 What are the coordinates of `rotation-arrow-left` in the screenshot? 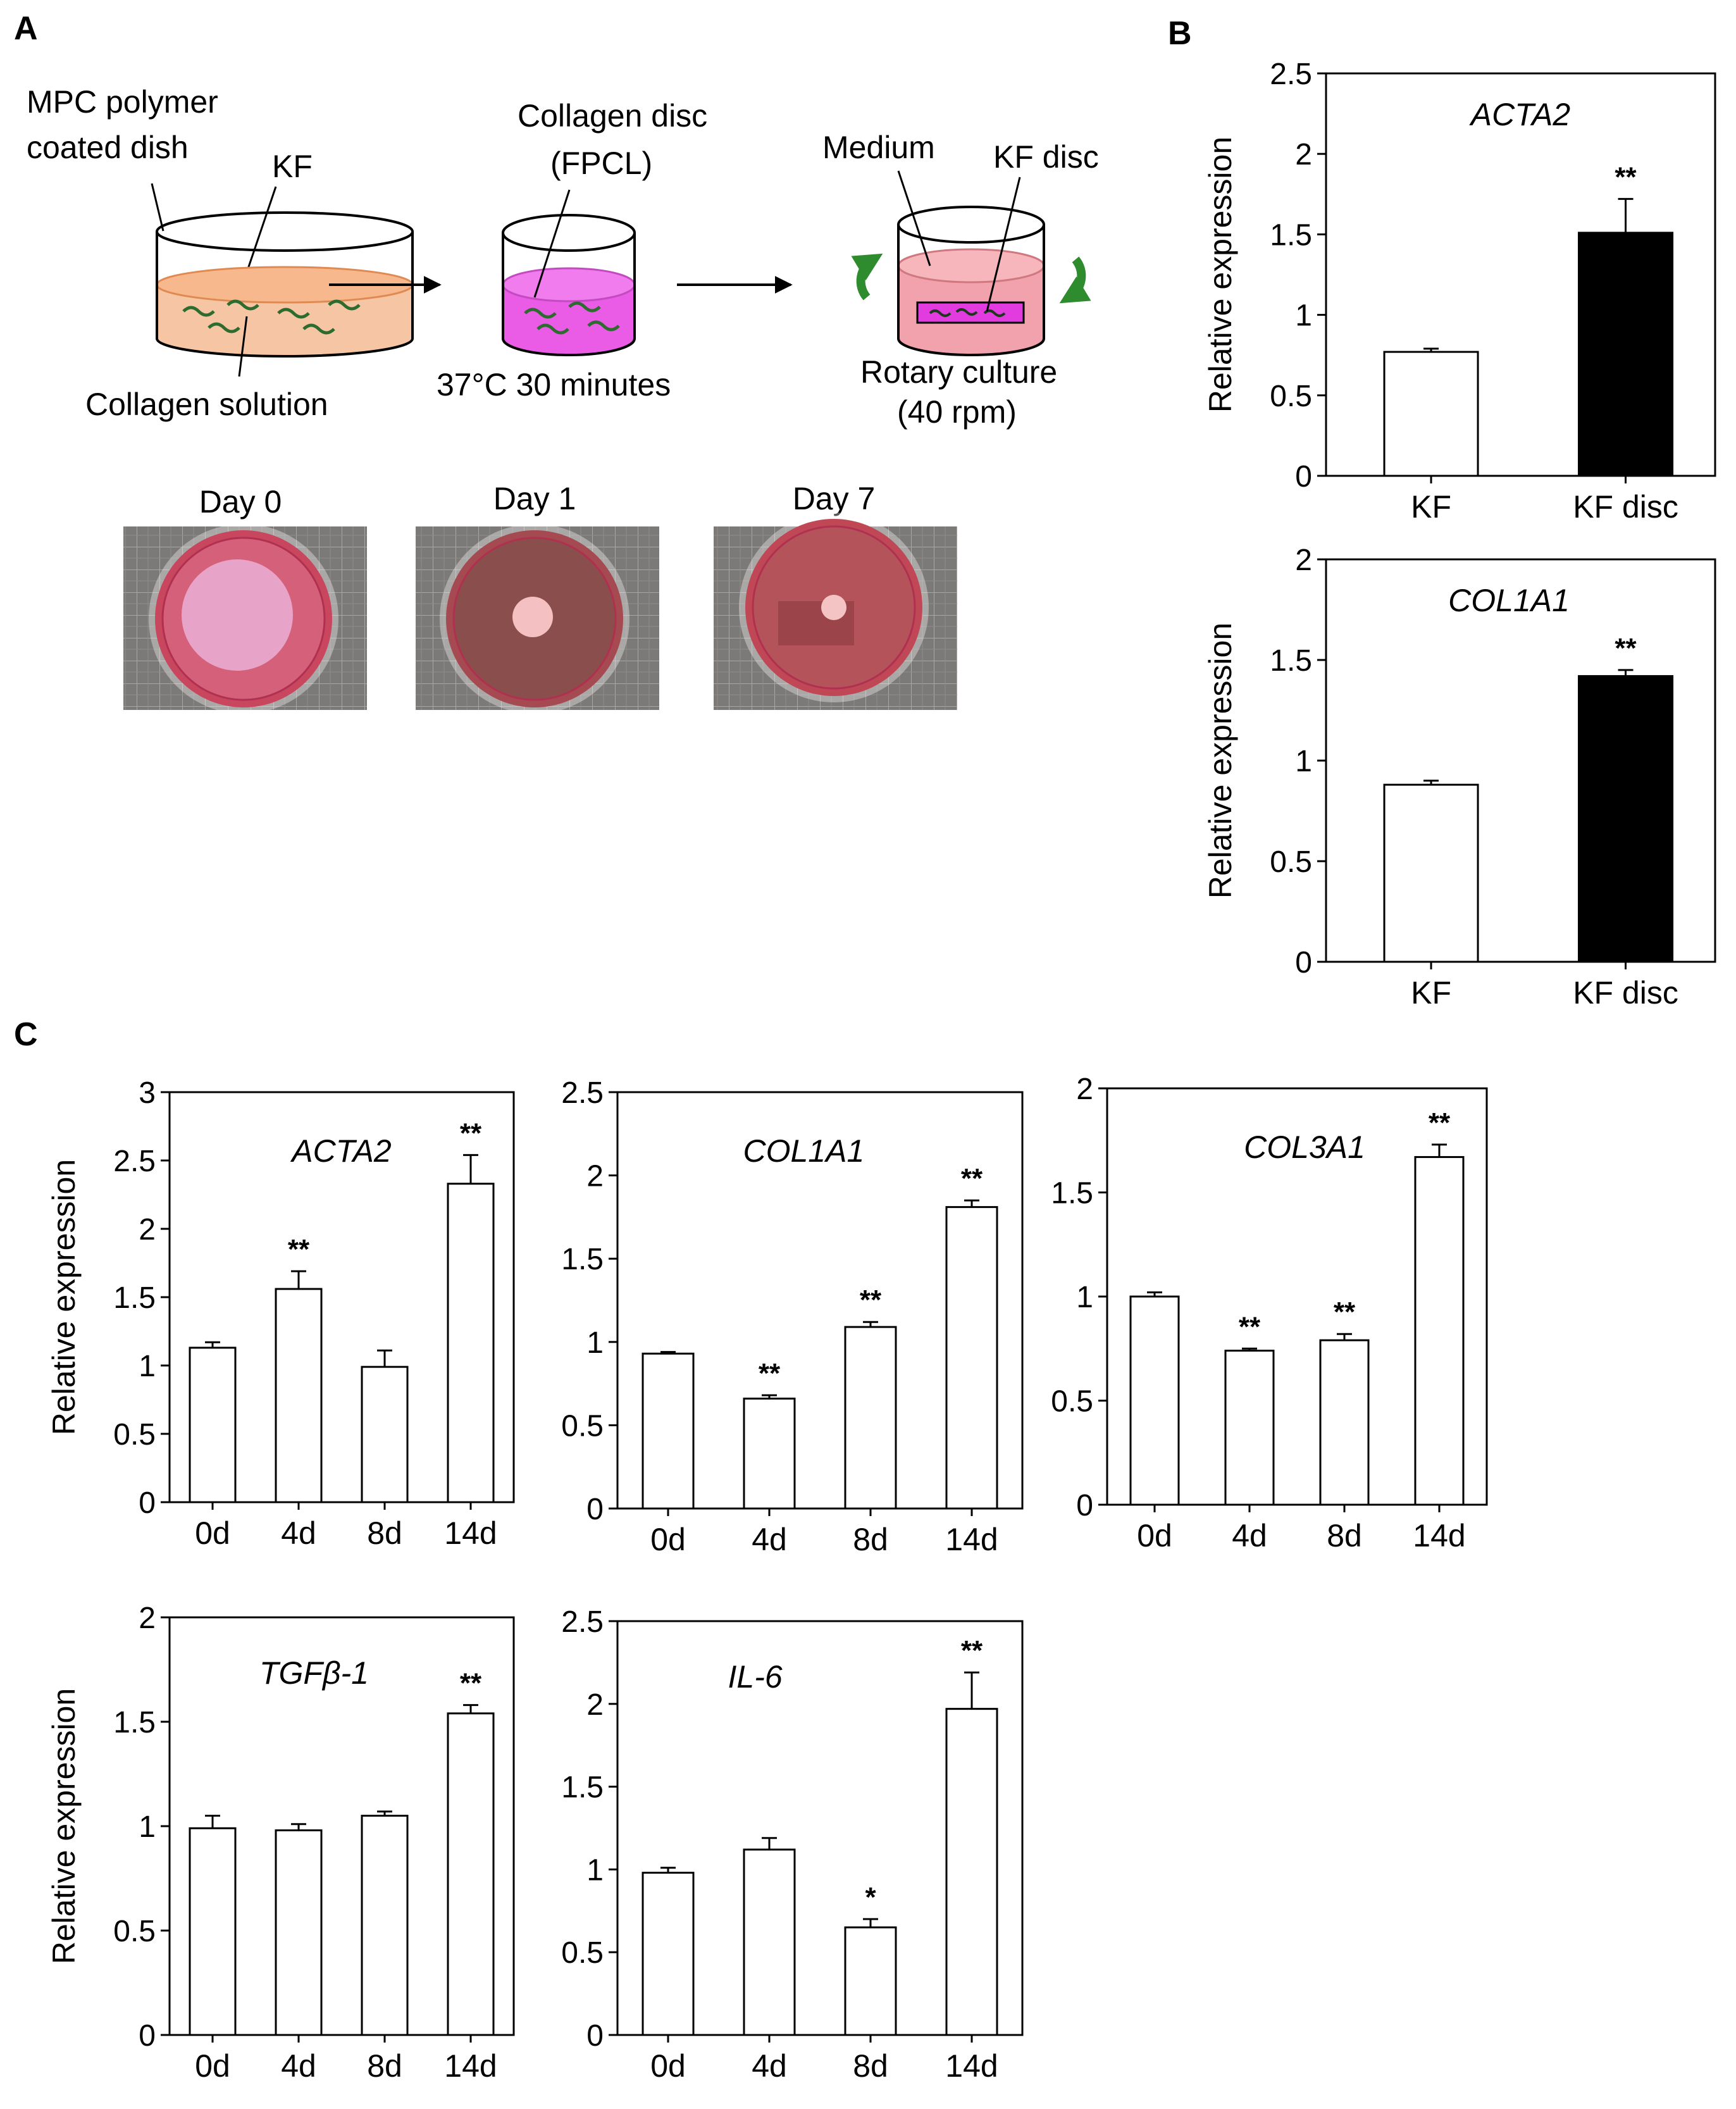 It's located at (867, 277).